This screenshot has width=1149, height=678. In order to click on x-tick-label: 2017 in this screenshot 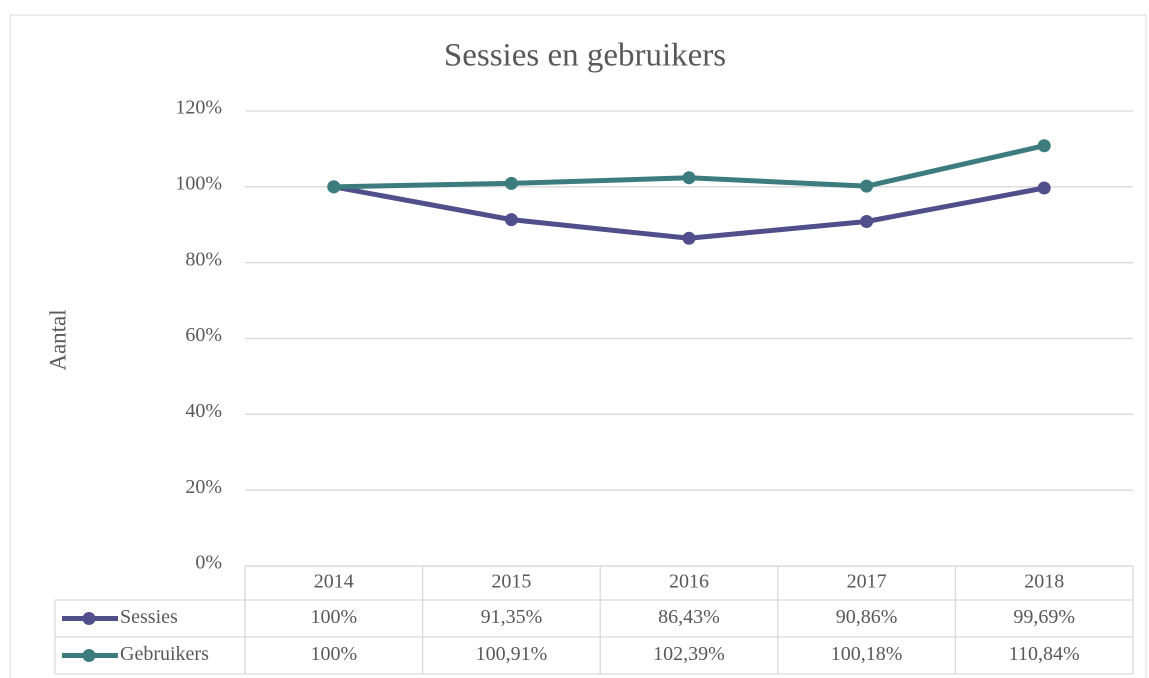, I will do `click(867, 582)`.